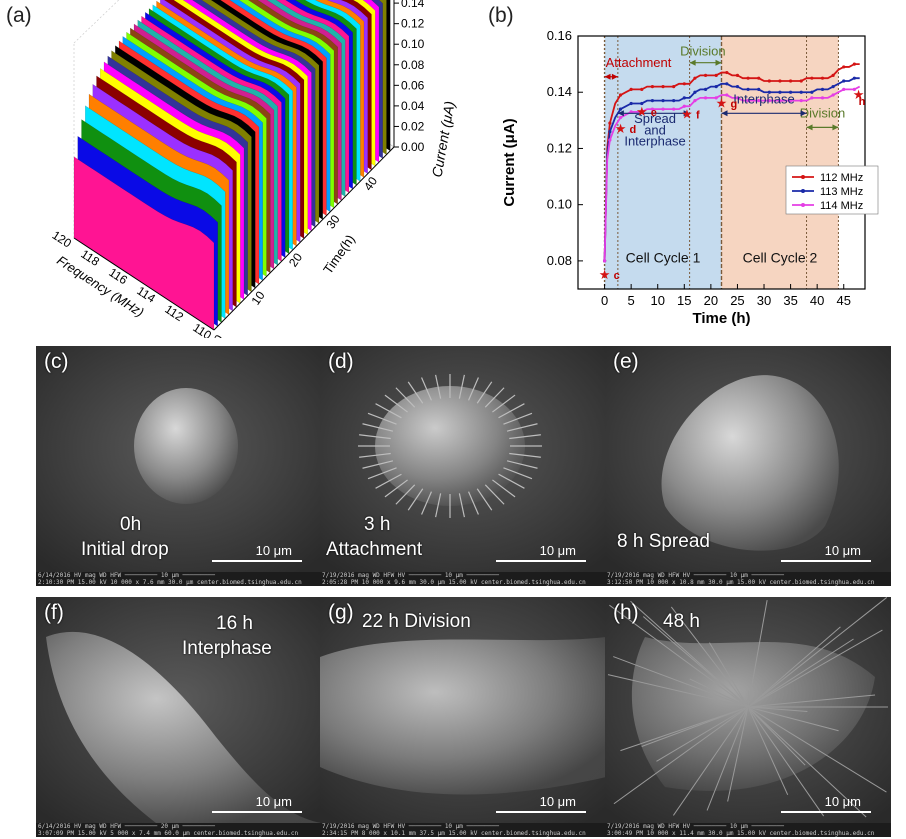 This screenshot has width=906, height=839. I want to click on annotation-4: and, so click(655, 129).